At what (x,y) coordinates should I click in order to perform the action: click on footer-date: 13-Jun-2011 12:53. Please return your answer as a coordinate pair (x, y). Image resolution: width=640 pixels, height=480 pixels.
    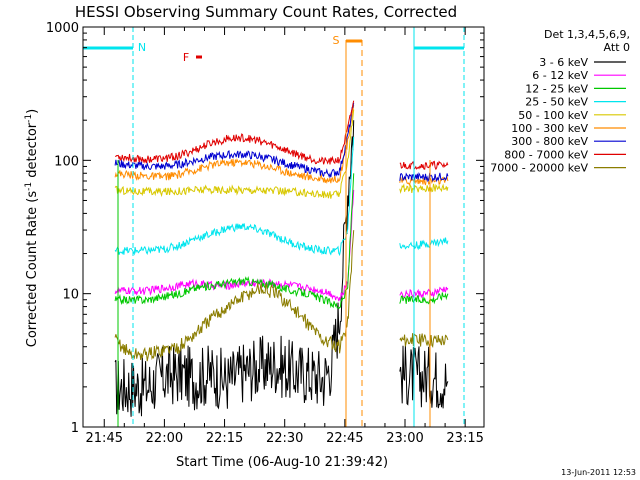
    Looking at the image, I should click on (598, 472).